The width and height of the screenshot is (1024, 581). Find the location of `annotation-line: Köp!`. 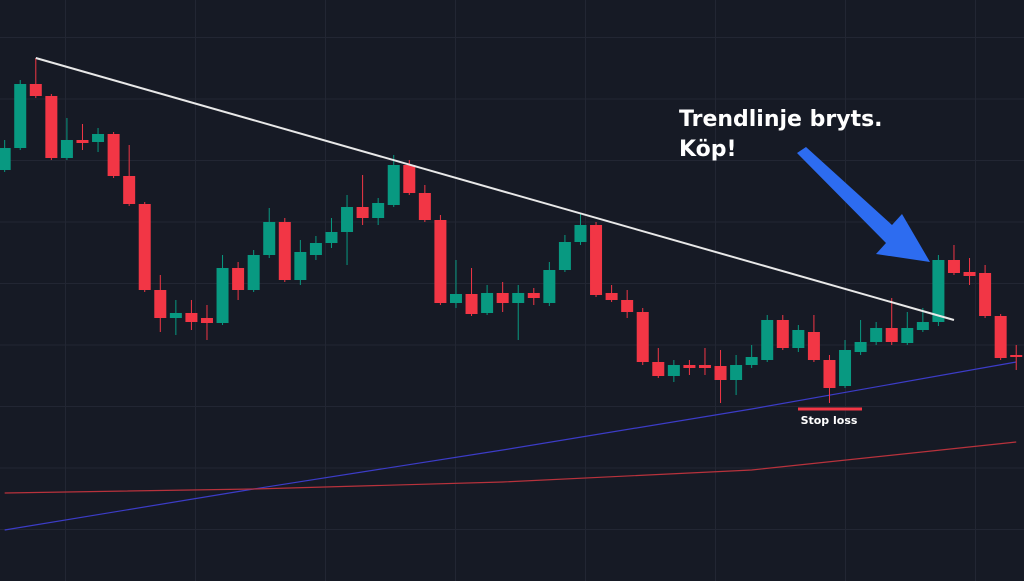

annotation-line: Köp! is located at coordinates (708, 149).